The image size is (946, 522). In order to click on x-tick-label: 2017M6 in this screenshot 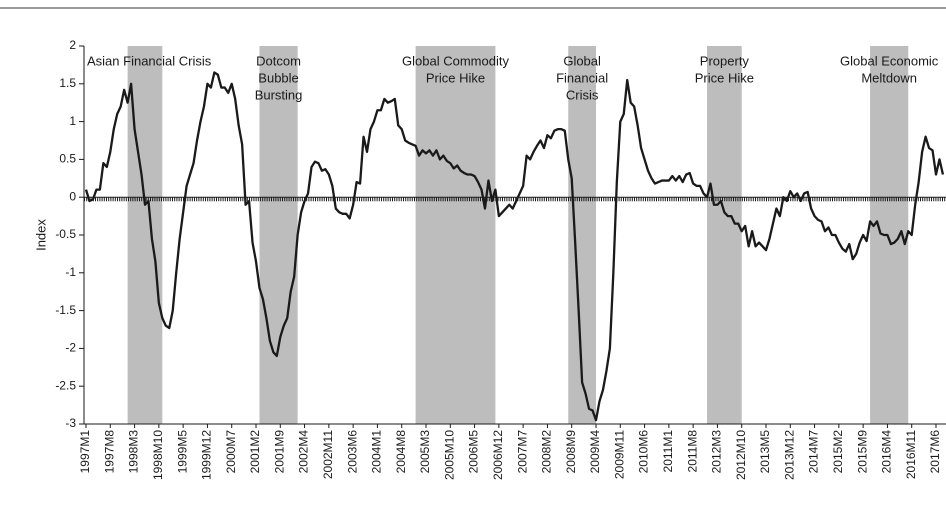, I will do `click(935, 452)`.